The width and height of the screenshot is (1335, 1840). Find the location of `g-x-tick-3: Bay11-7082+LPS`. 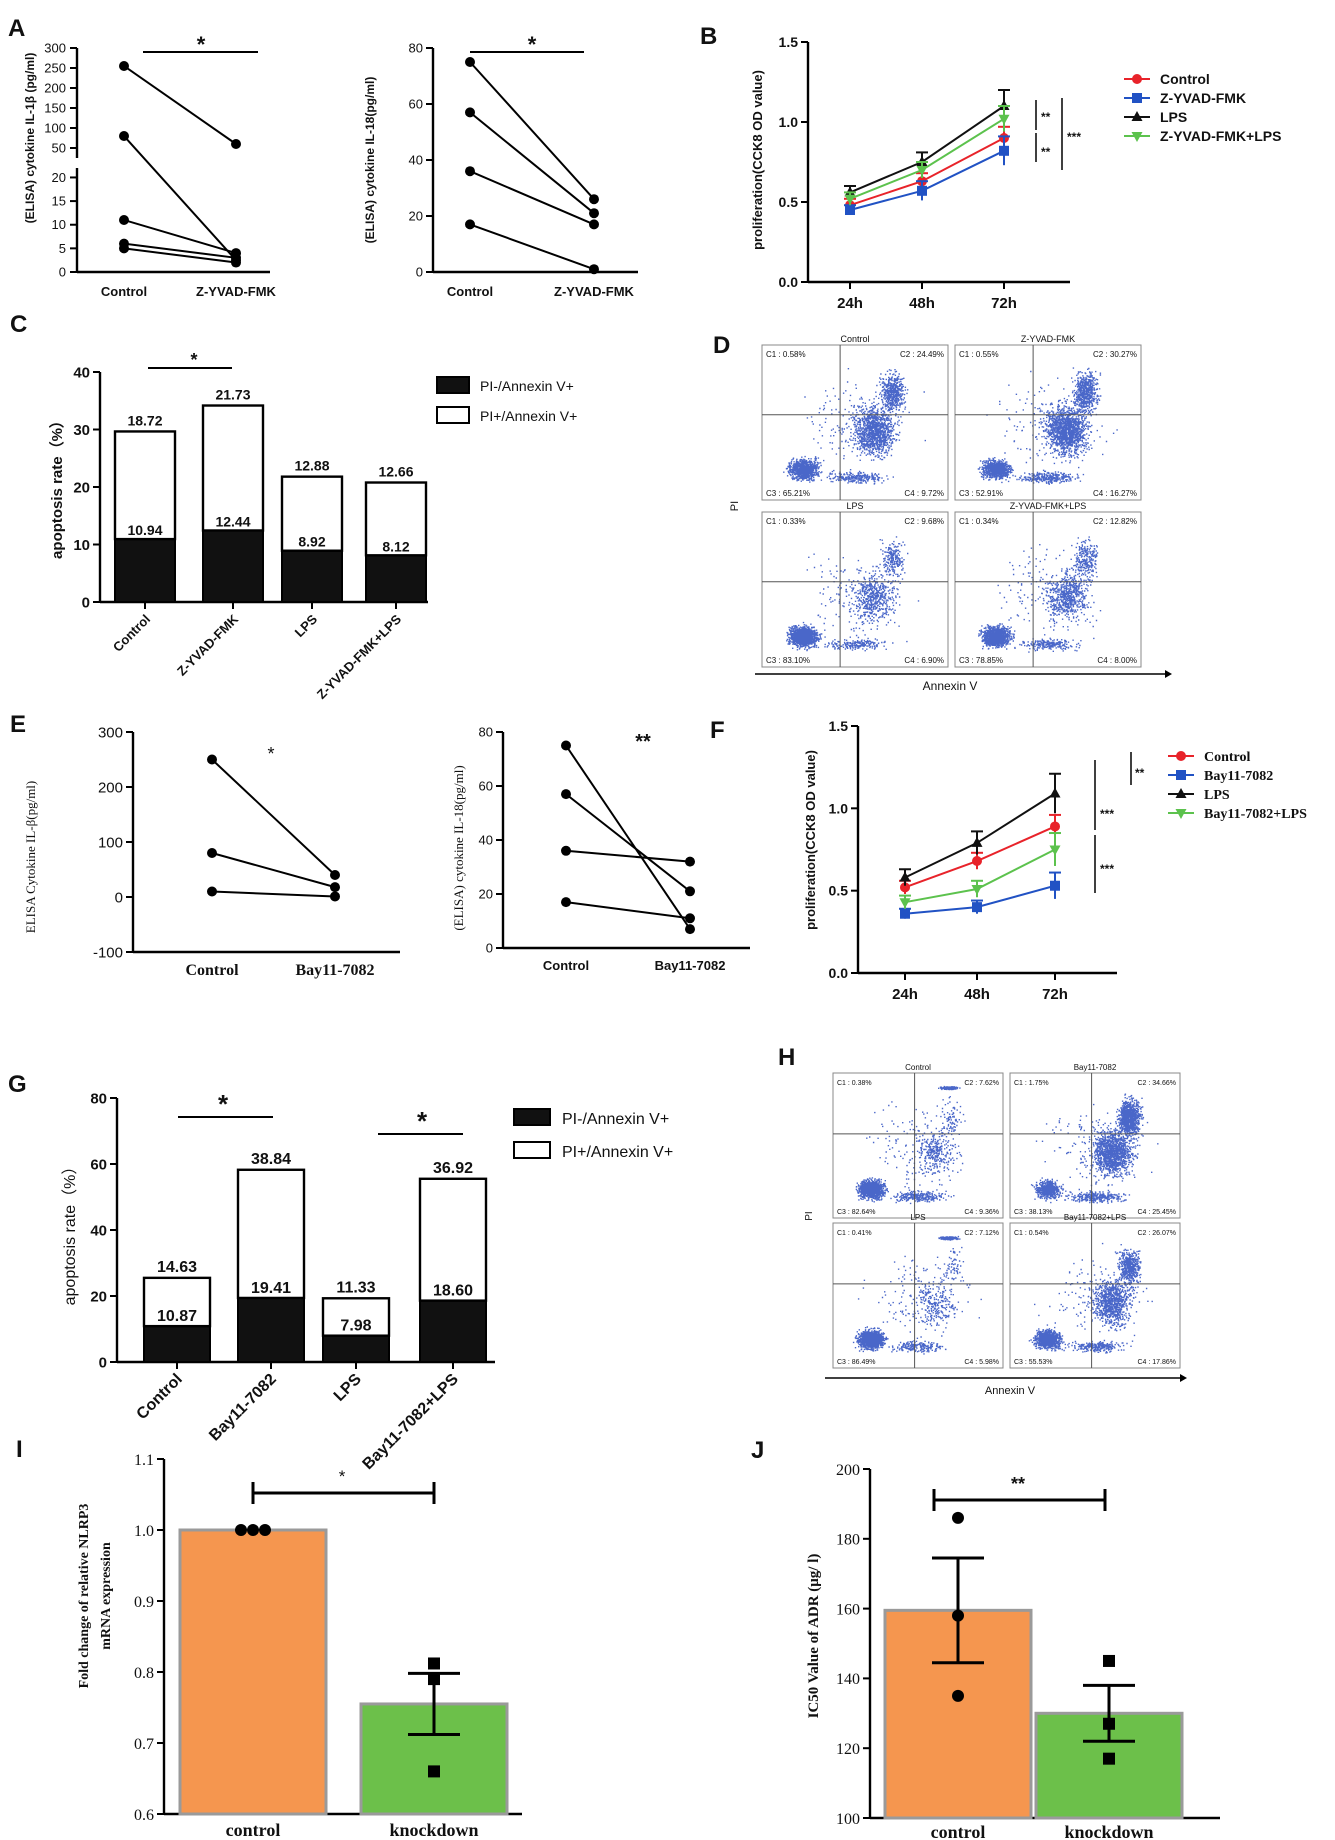

g-x-tick-3: Bay11-7082+LPS is located at coordinates (411, 1422).